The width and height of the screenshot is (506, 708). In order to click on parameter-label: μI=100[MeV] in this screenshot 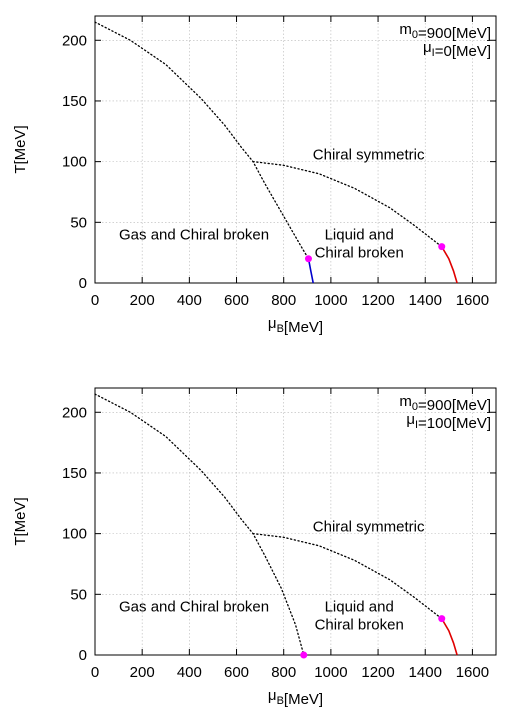, I will do `click(448, 421)`.